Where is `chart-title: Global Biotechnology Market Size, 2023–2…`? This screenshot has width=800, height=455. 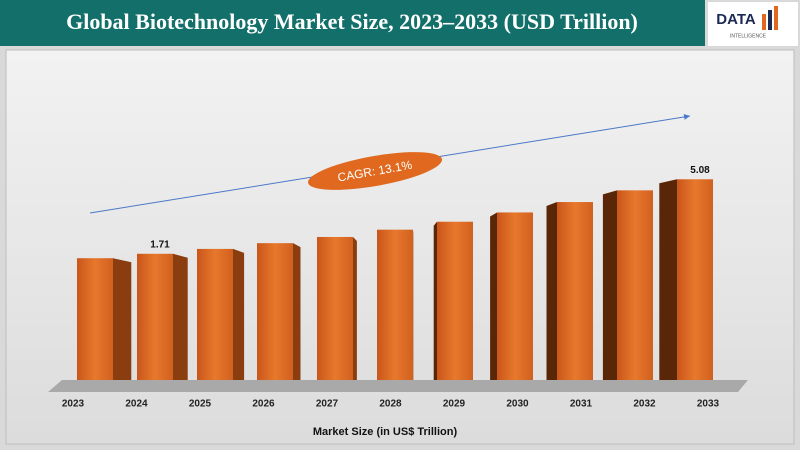
chart-title: Global Biotechnology Market Size, 2023–2… is located at coordinates (352, 21).